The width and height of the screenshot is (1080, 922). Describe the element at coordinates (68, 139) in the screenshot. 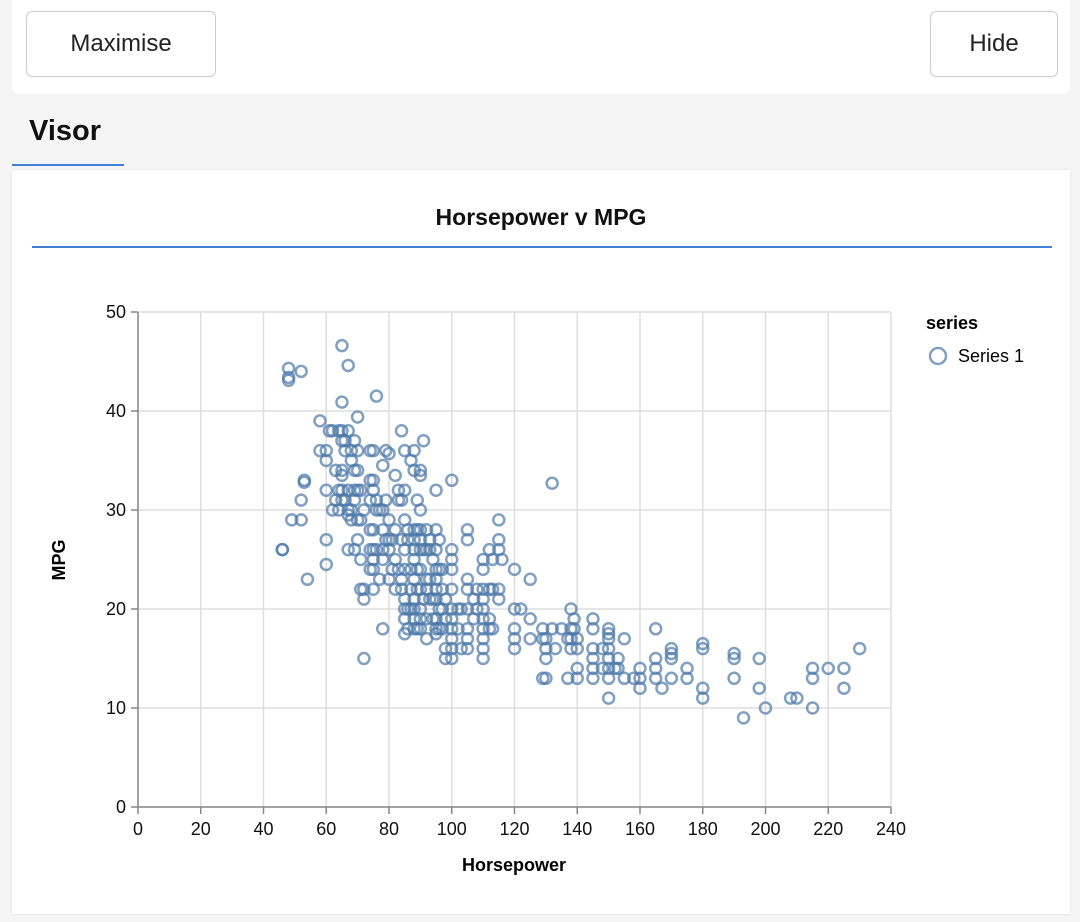

I see `tab-visor: Visor` at that location.